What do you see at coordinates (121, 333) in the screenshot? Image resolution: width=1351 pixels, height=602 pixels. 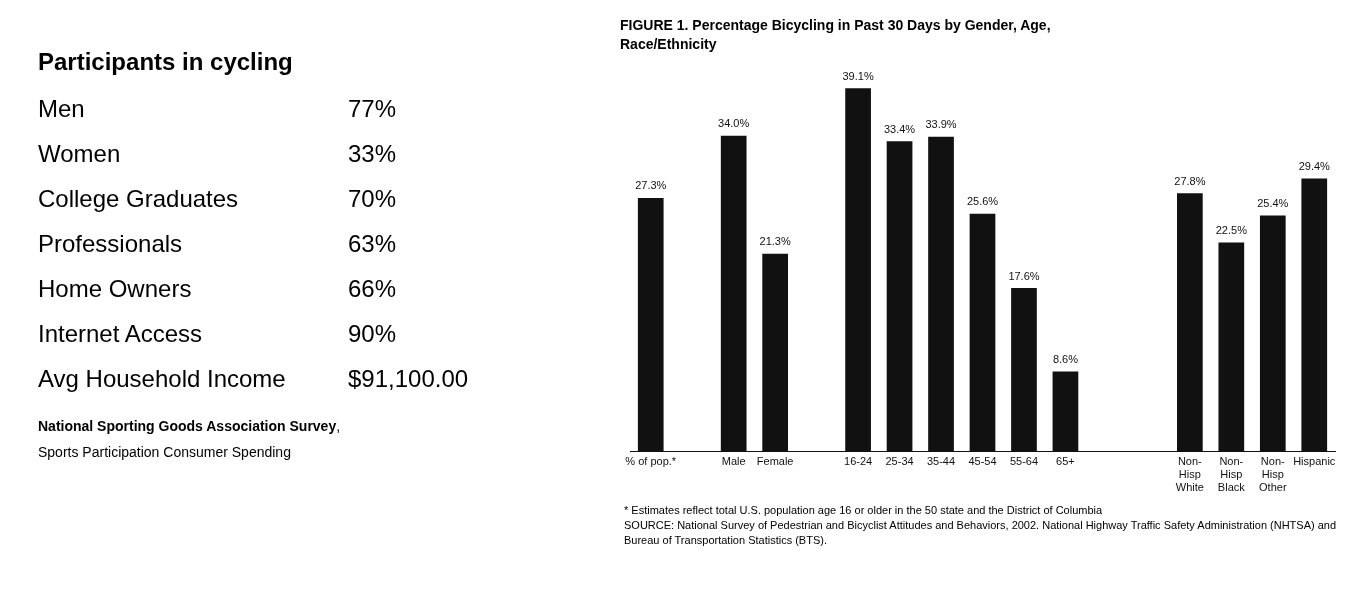 I see `category-label: Internet Access` at bounding box center [121, 333].